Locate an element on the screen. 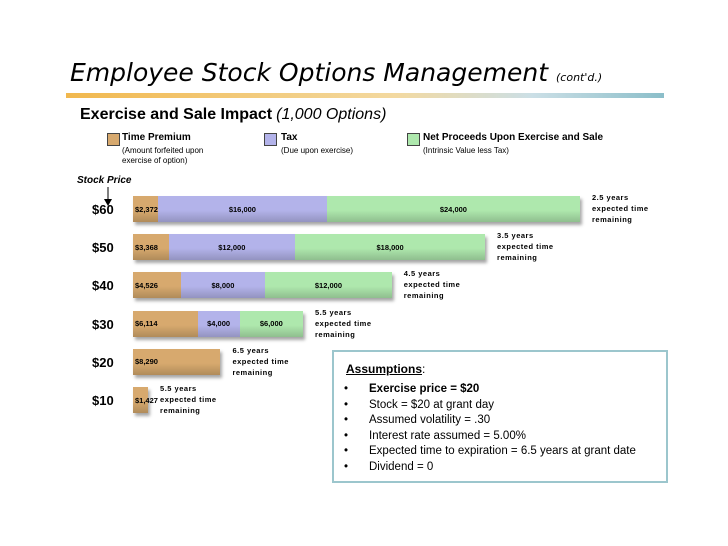 This screenshot has height=546, width=728. stacked-bar: $4,526 $8,000 $12,000 is located at coordinates (262, 285).